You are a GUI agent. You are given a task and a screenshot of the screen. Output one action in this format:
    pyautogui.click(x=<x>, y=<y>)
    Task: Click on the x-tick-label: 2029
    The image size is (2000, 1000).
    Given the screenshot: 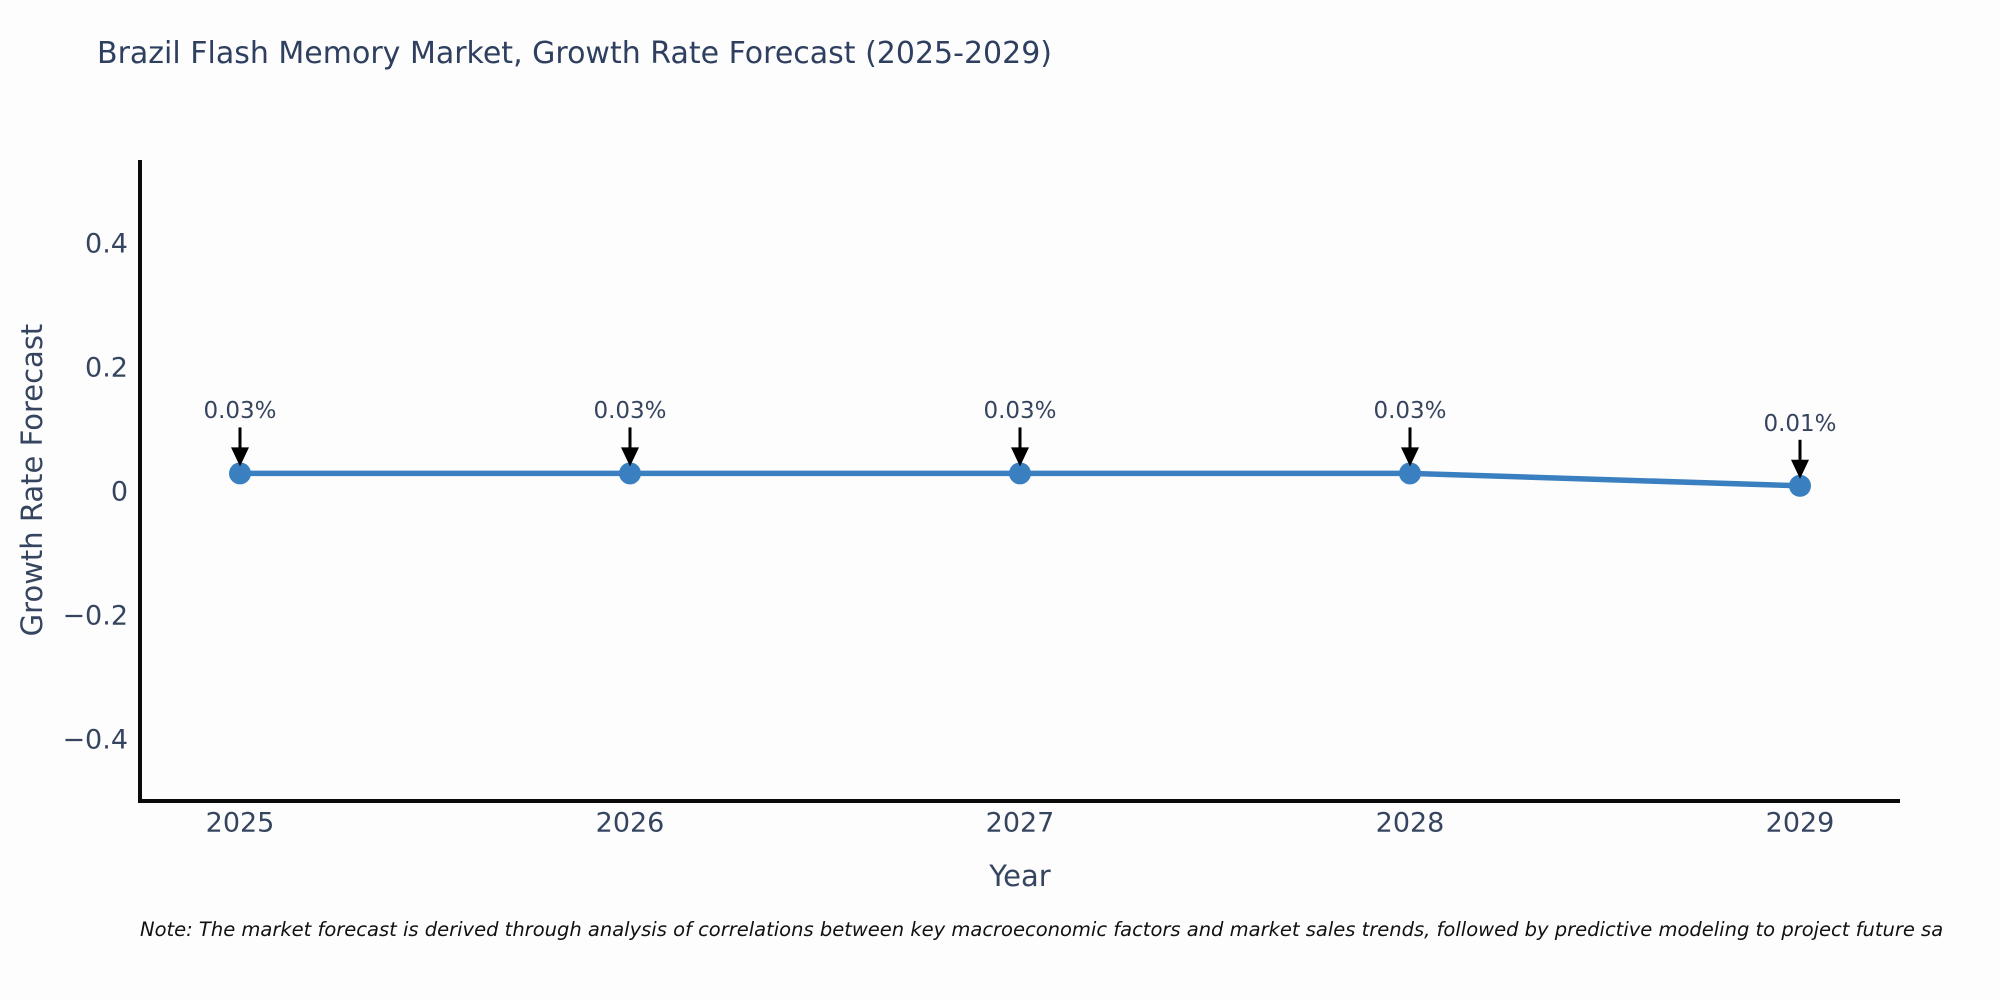 What is the action you would take?
    pyautogui.click(x=1800, y=823)
    